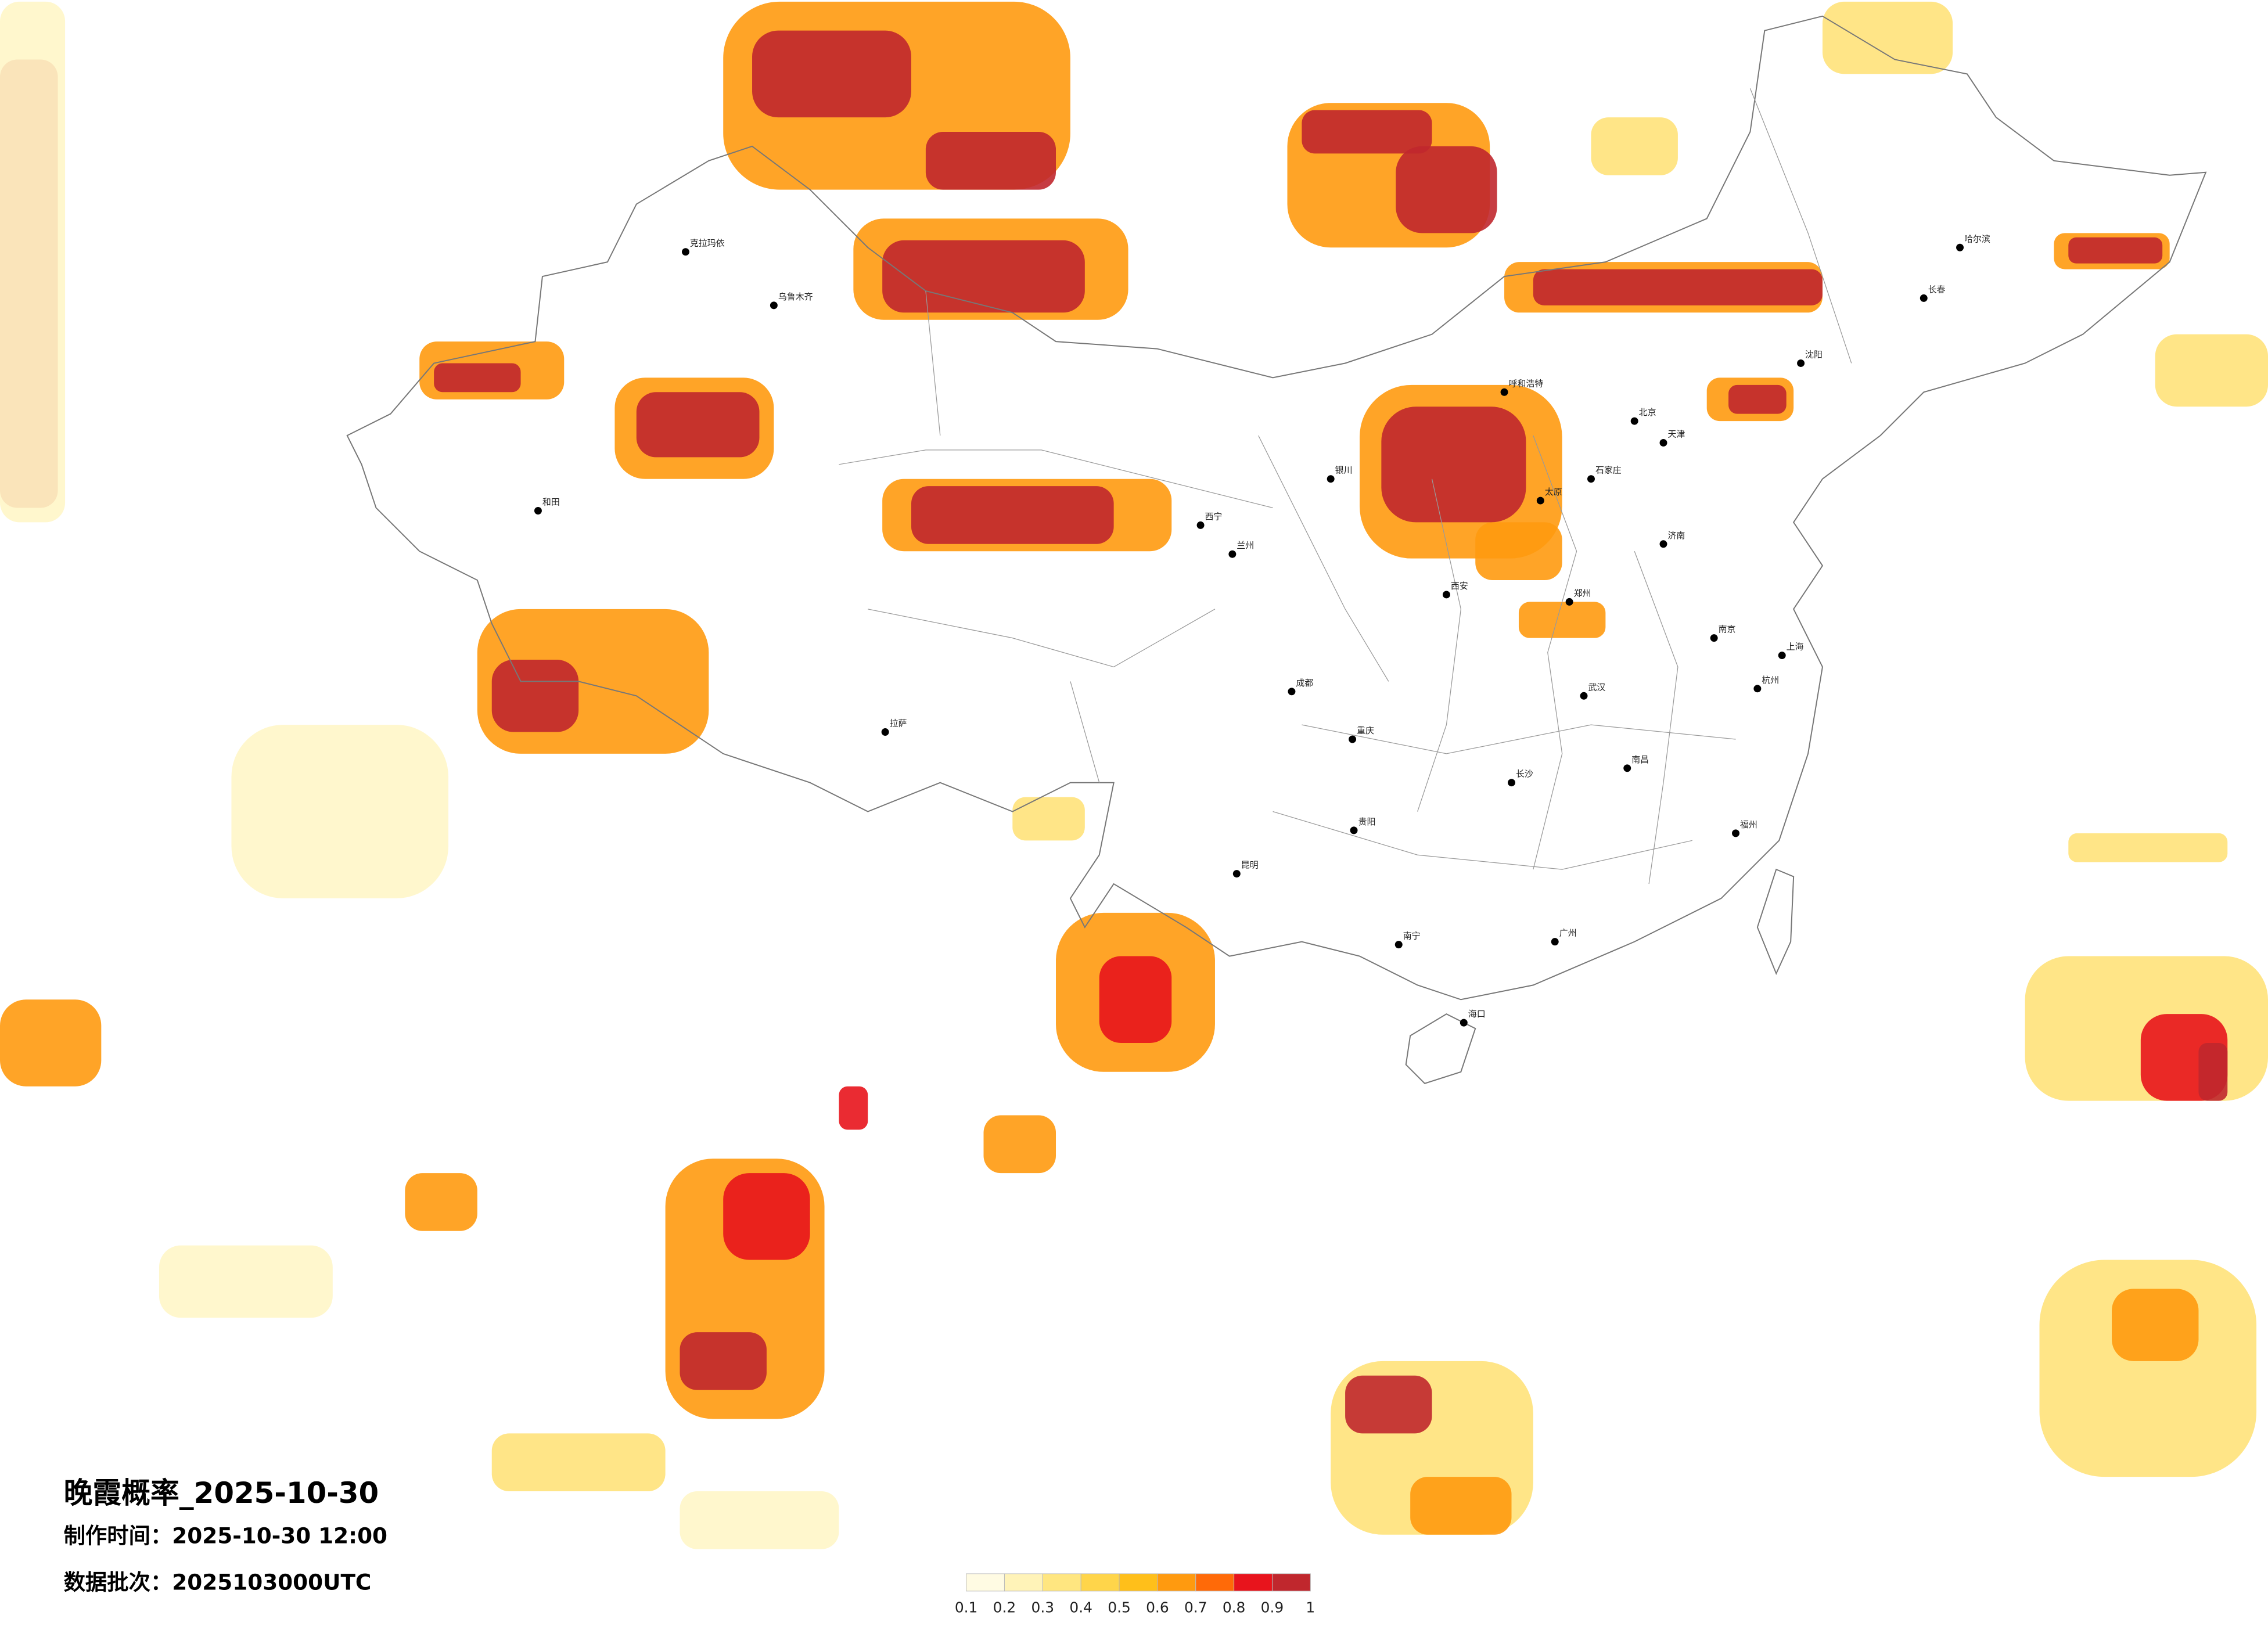  I want to click on hainan, so click(1440, 1048).